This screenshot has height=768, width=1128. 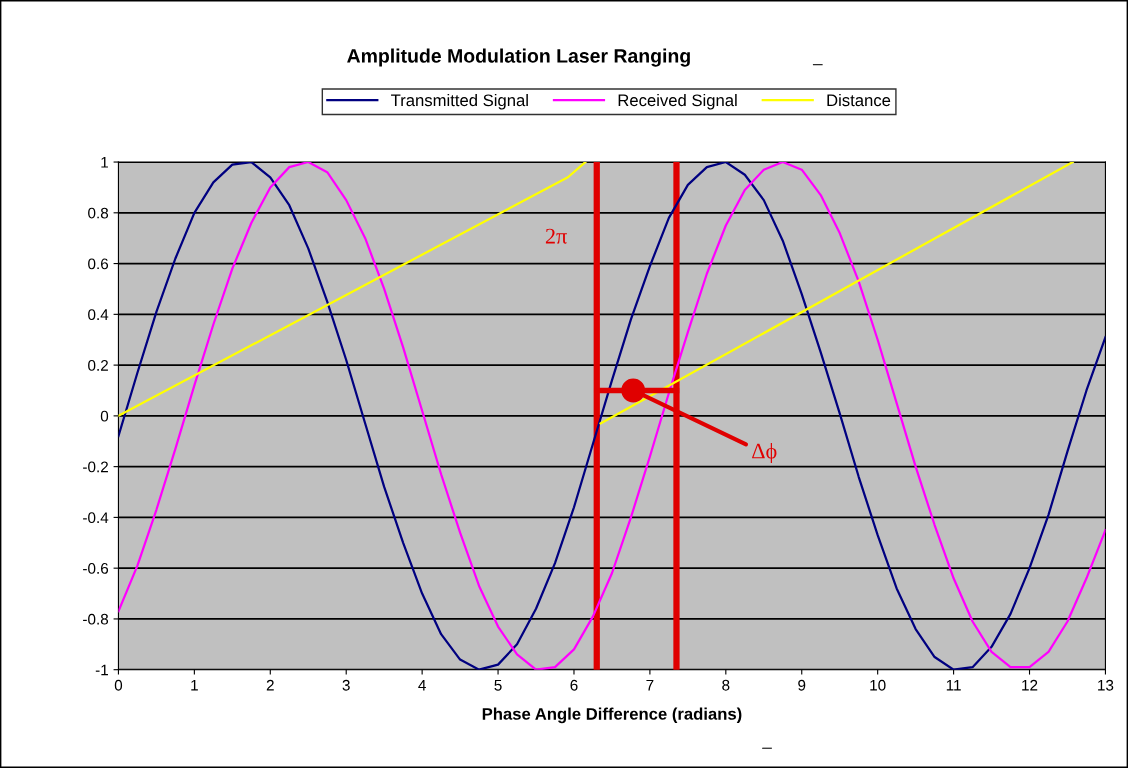 I want to click on x-tick-label: 1, so click(x=194, y=685).